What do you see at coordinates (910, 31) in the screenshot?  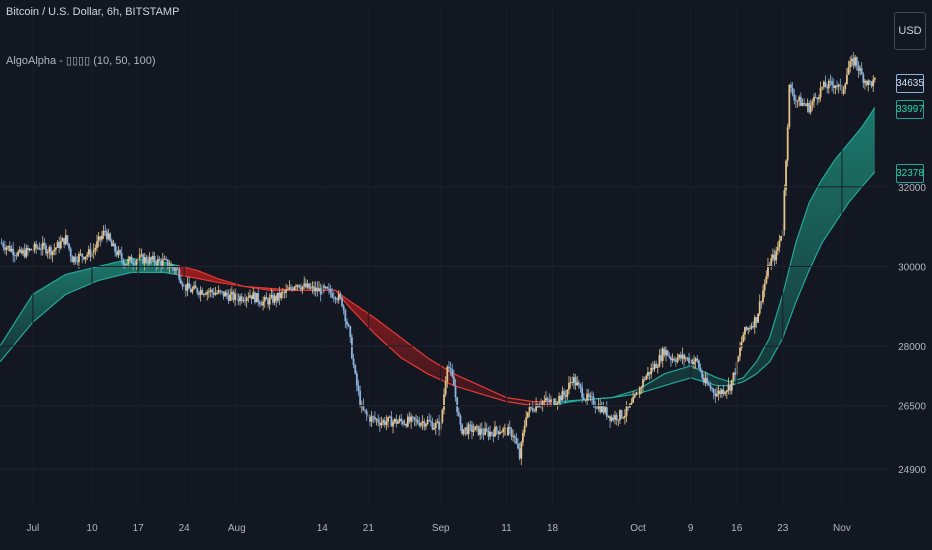 I see `currency-button: USD` at bounding box center [910, 31].